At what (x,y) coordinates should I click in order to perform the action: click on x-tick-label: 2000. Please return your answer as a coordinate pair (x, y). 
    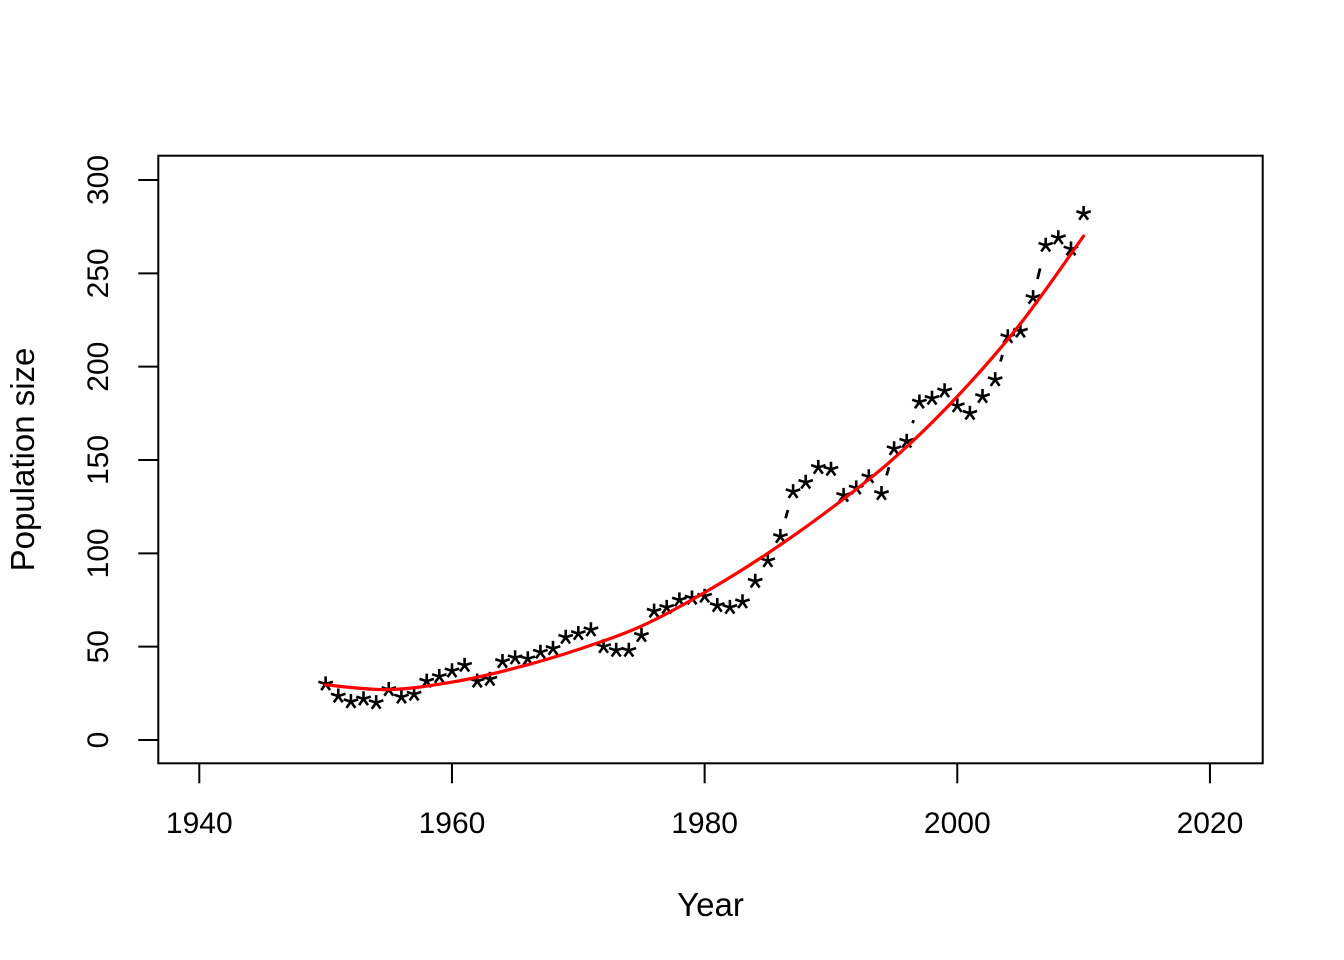
    Looking at the image, I should click on (957, 823).